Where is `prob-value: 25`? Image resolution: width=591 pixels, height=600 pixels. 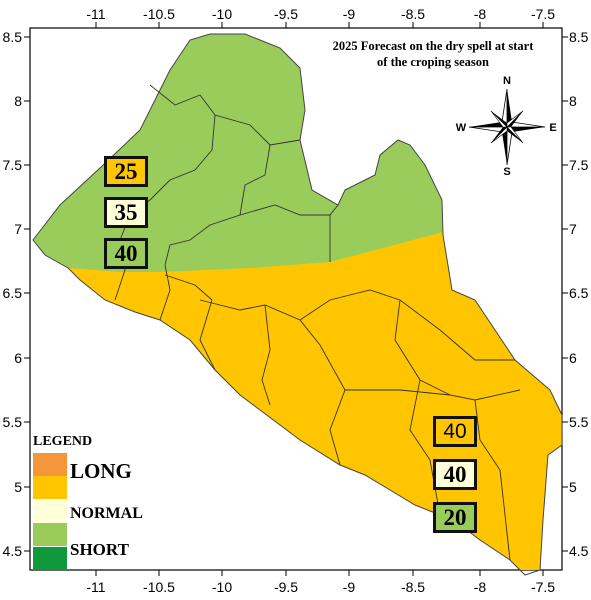
prob-value: 25 is located at coordinates (126, 171).